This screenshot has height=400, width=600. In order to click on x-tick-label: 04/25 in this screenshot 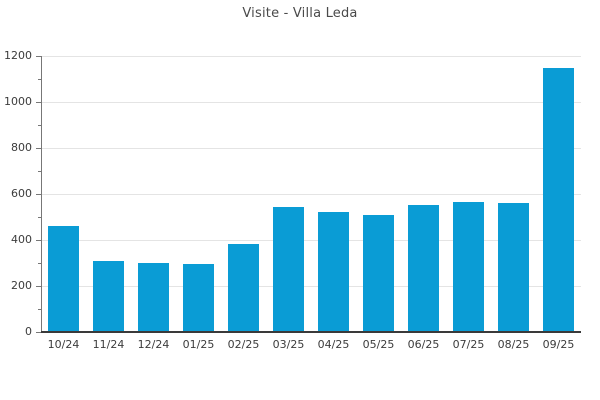, I will do `click(333, 344)`.